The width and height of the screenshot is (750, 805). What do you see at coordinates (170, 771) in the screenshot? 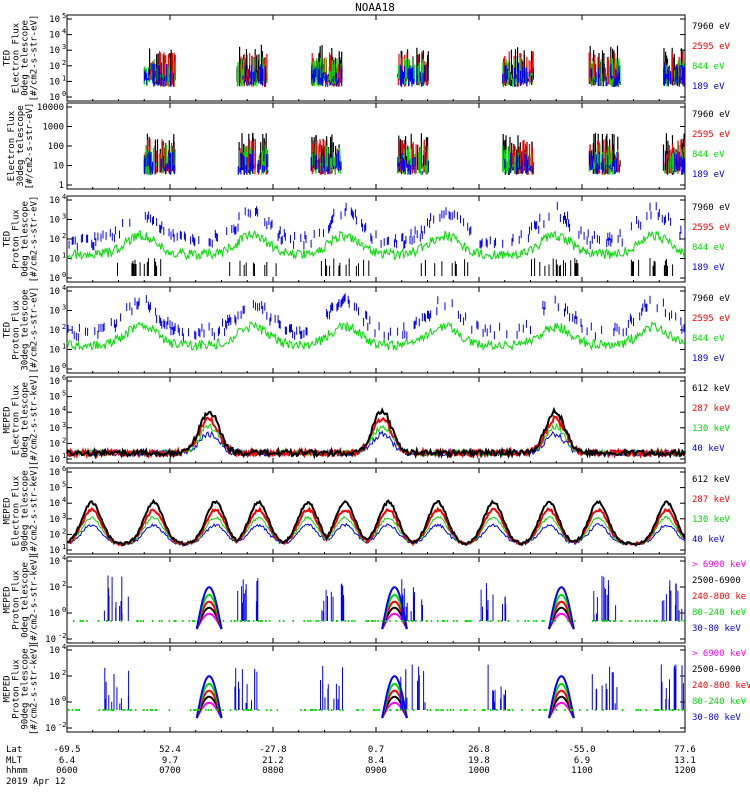
I see `footer-time: 0700` at bounding box center [170, 771].